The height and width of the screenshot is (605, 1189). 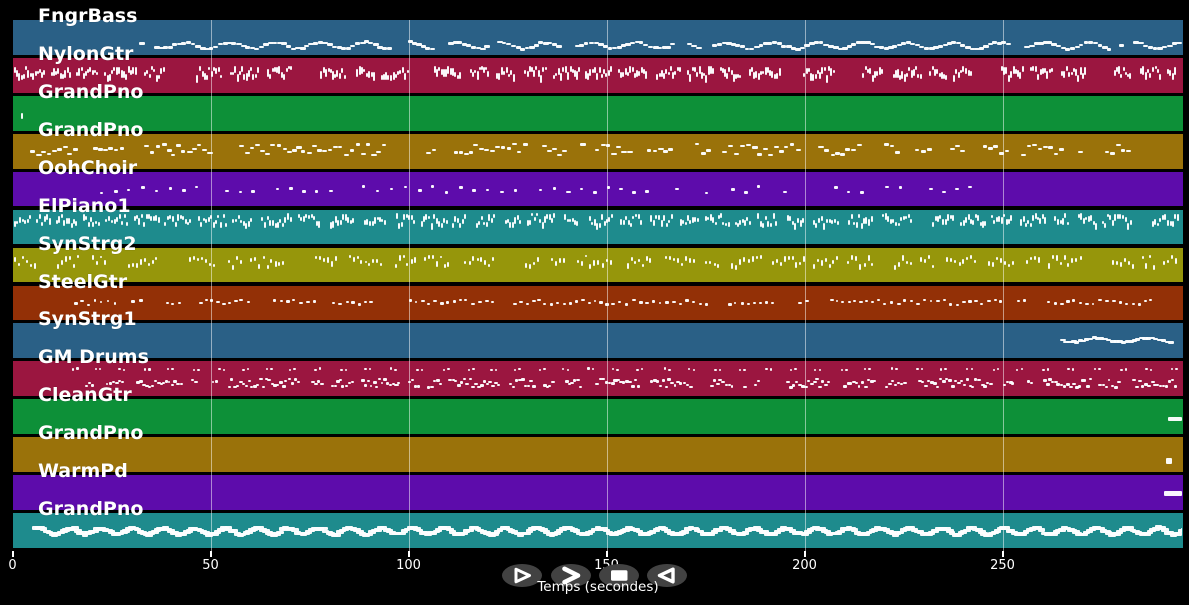 I want to click on rewind-button, so click(x=667, y=575).